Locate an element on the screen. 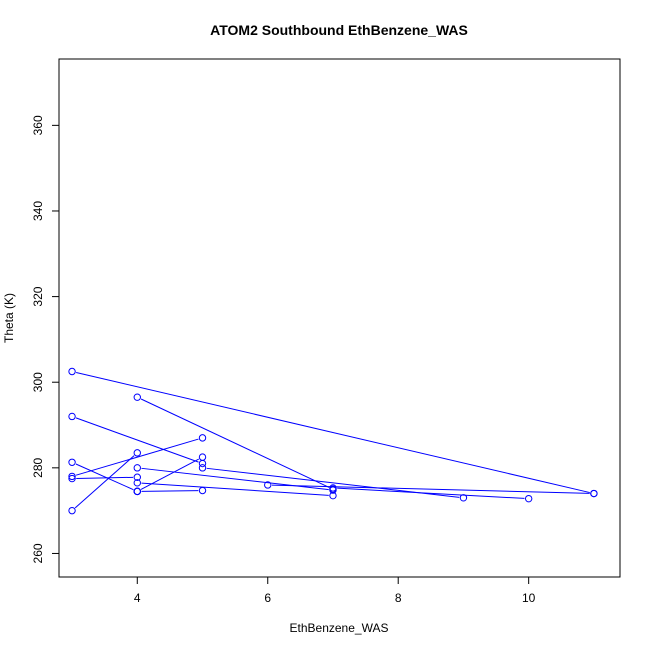 The height and width of the screenshot is (650, 650). y-tick-label: 360 is located at coordinates (38, 125).